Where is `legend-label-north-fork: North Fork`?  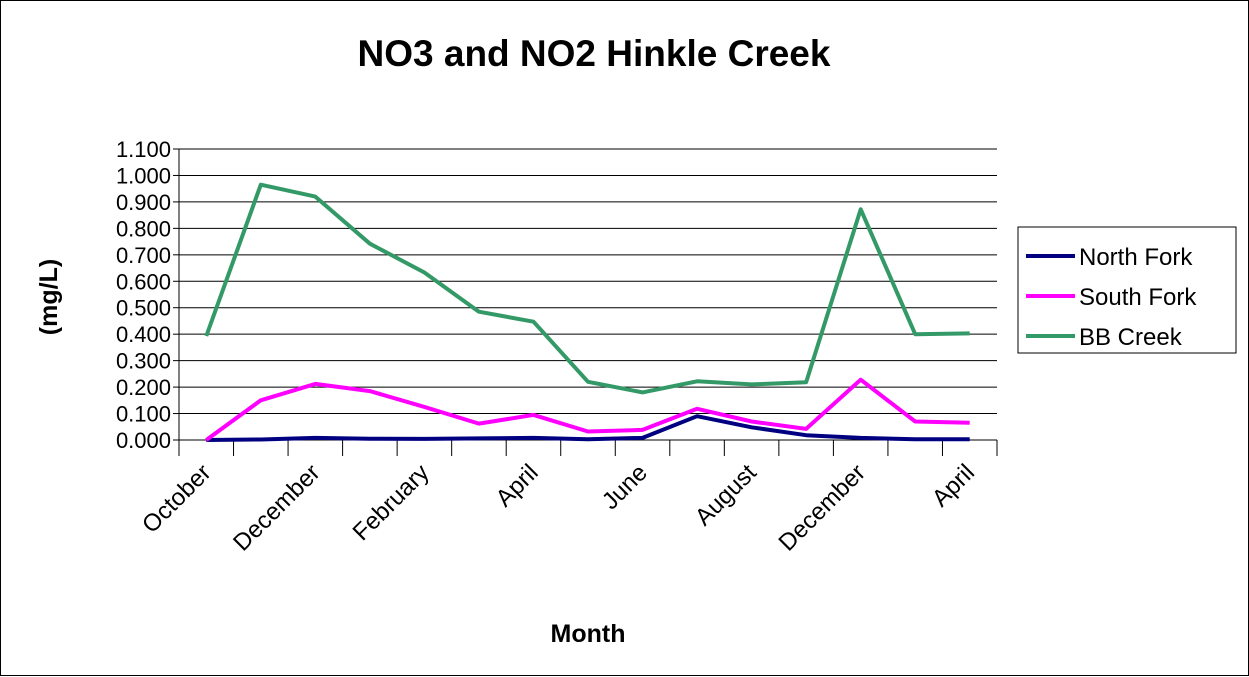
legend-label-north-fork: North Fork is located at coordinates (1136, 257).